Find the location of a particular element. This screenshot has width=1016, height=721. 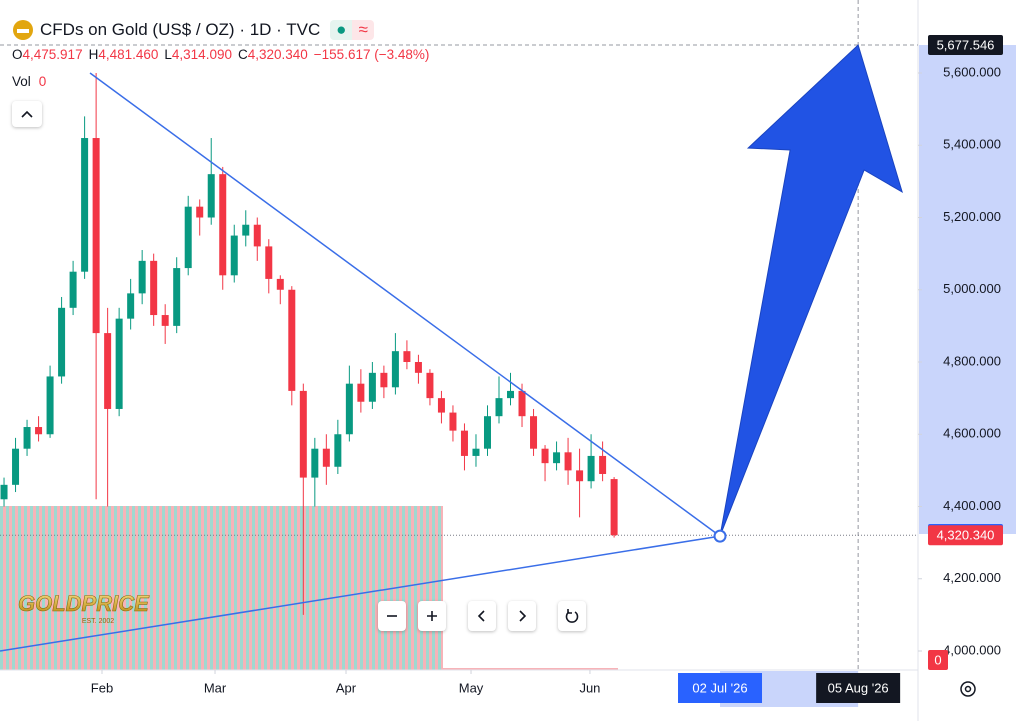

price-label: 4,320.340 is located at coordinates (966, 535).